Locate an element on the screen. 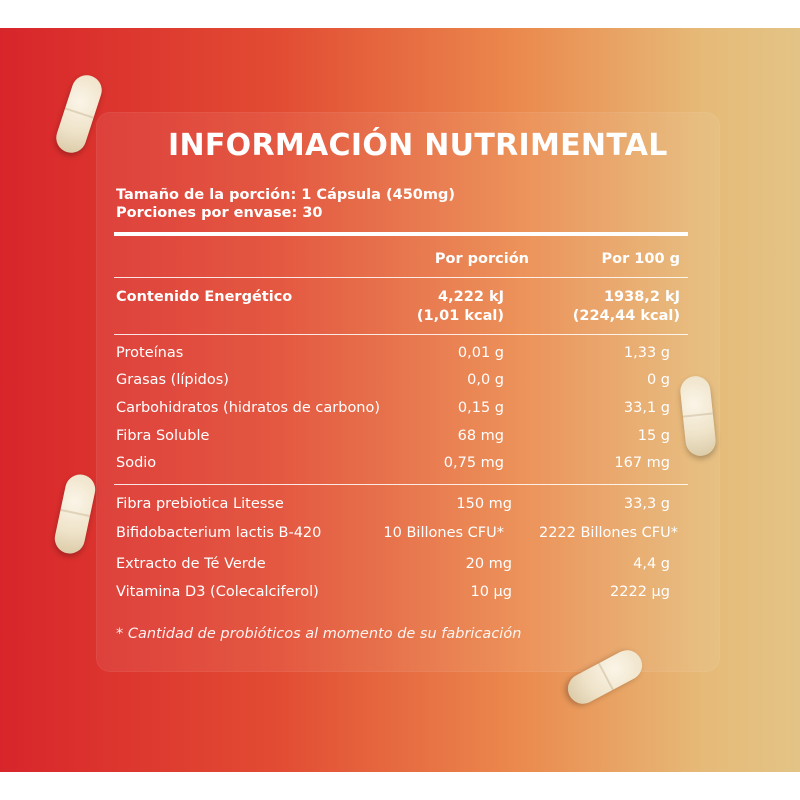  nutrient-per-100g: 33,1 g is located at coordinates (646, 408).